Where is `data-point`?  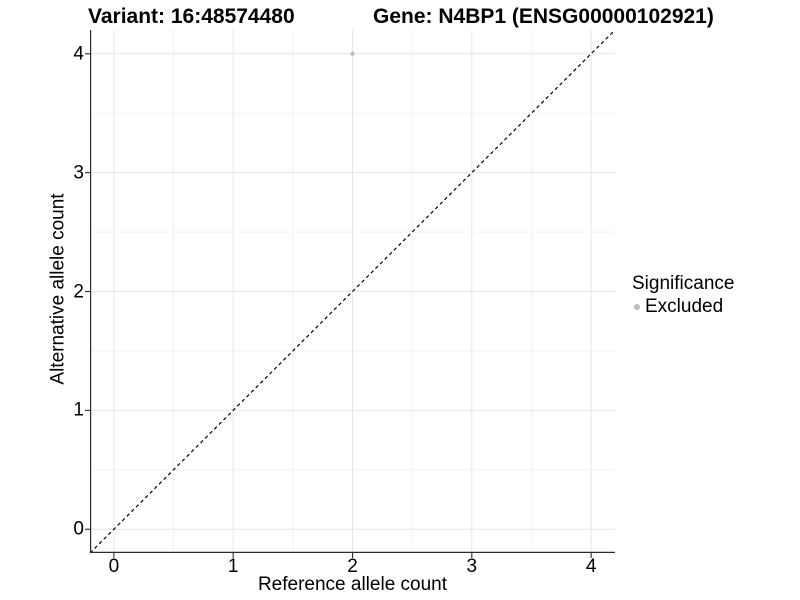
data-point is located at coordinates (352, 53).